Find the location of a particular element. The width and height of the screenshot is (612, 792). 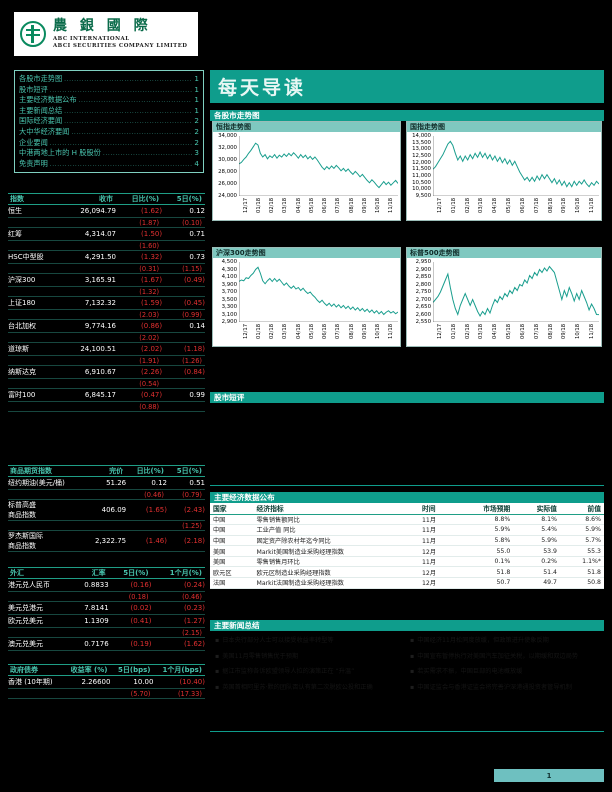

econ-column-header: 国家 is located at coordinates (232, 509).